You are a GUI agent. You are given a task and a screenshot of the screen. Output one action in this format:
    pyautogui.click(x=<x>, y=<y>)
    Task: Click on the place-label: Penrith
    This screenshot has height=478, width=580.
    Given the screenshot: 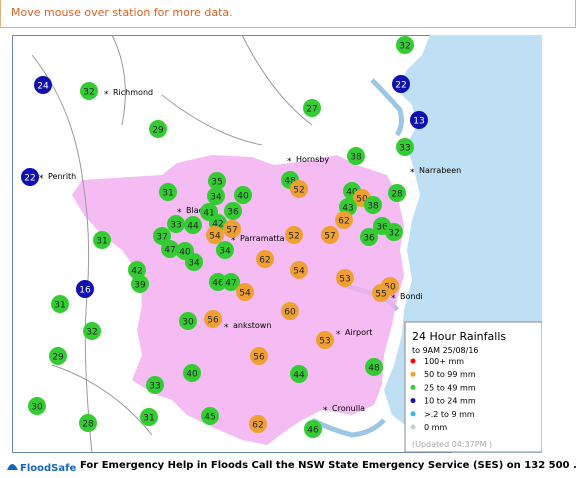 What is the action you would take?
    pyautogui.click(x=62, y=176)
    